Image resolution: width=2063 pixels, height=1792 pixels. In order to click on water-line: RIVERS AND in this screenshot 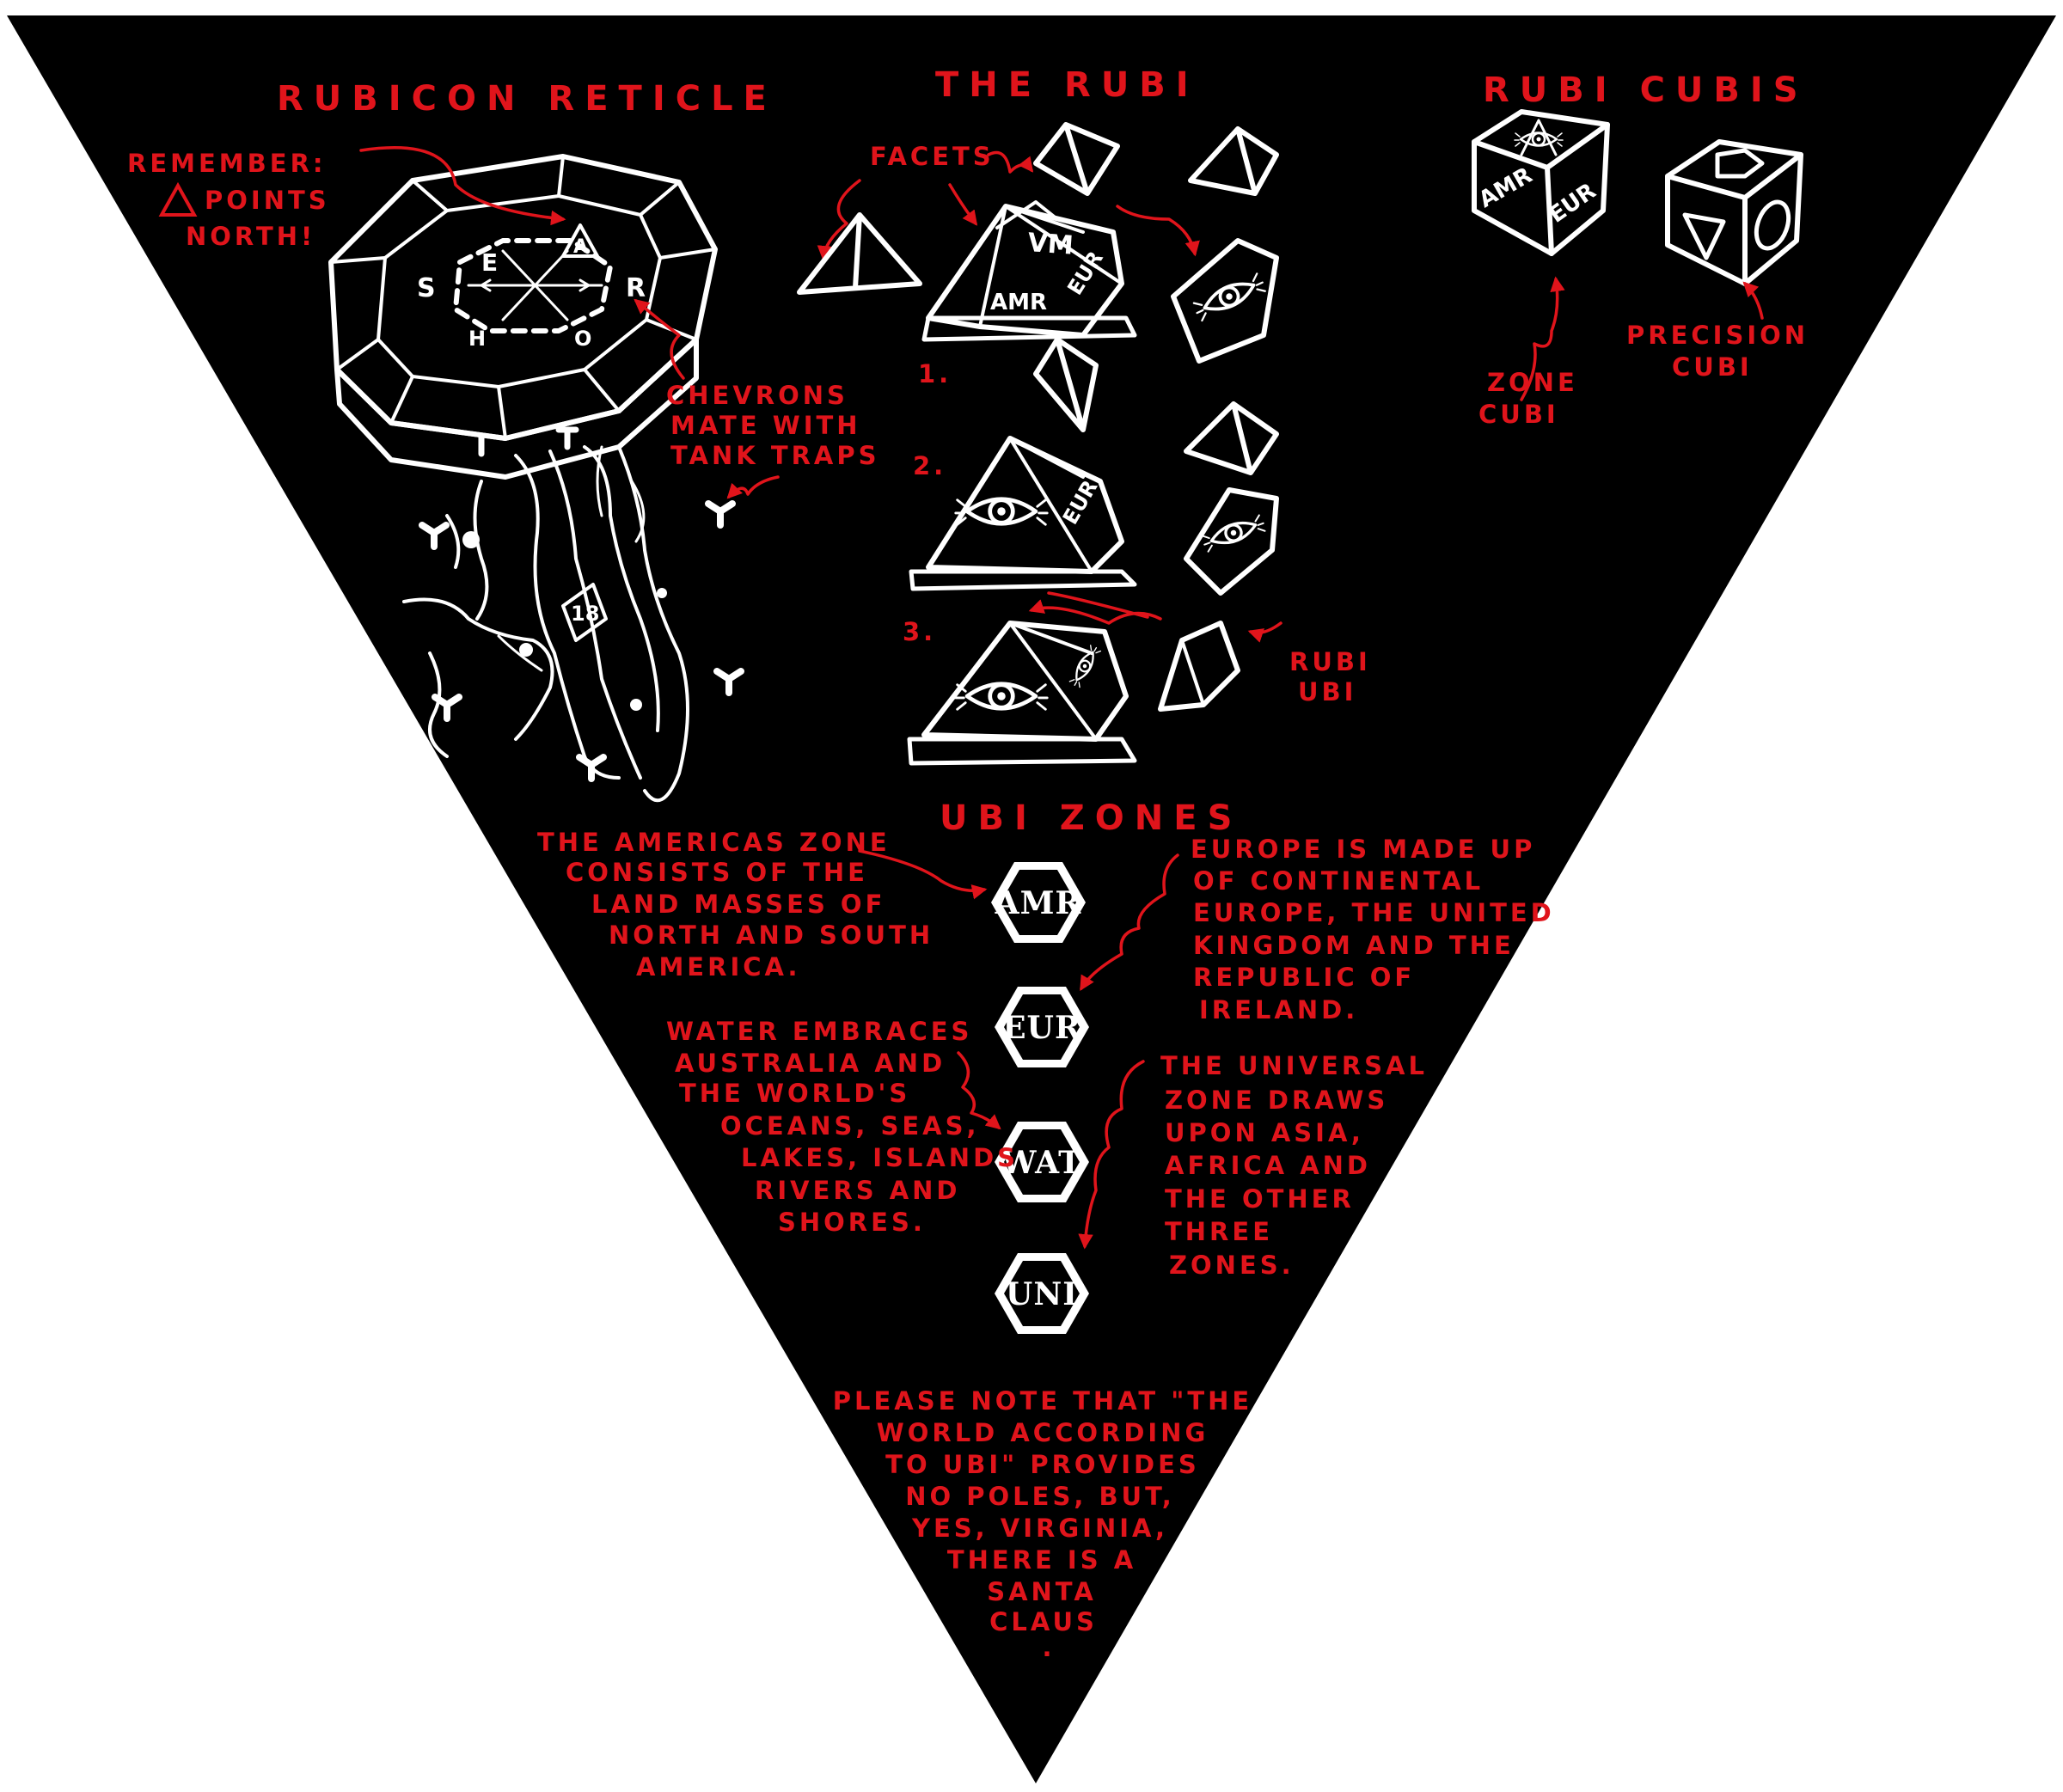, I will do `click(857, 1190)`.